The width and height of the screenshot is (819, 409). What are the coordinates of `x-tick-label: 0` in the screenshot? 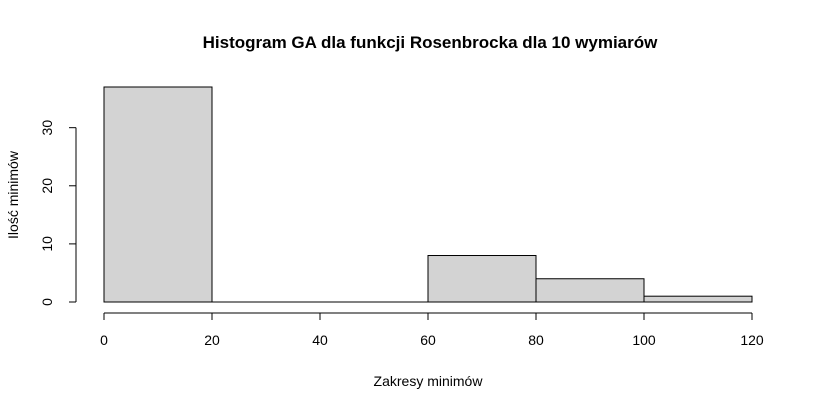 It's located at (104, 340).